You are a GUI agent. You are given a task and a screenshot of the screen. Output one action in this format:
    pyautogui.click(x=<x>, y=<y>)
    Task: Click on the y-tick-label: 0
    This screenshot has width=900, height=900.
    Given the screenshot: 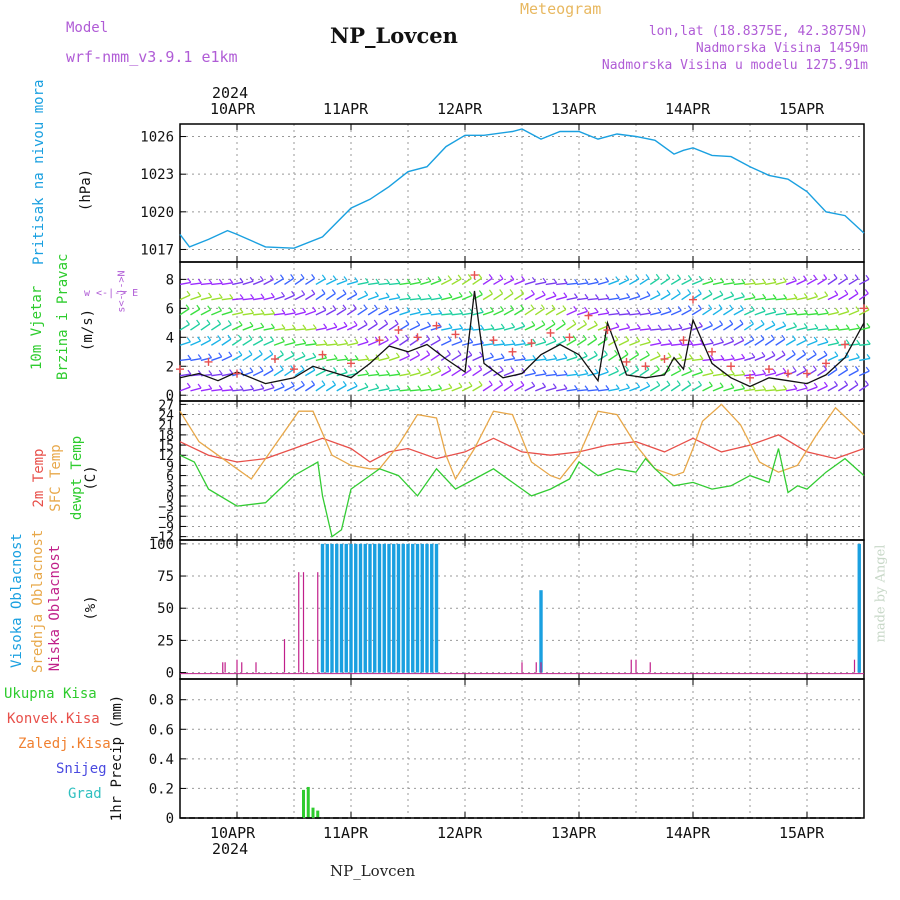 What is the action you would take?
    pyautogui.click(x=170, y=497)
    